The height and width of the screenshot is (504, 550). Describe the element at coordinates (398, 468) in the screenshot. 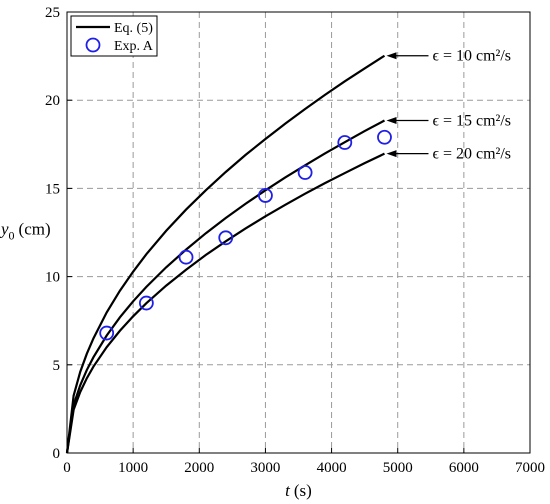

I see `x-tick-label: 5000` at that location.